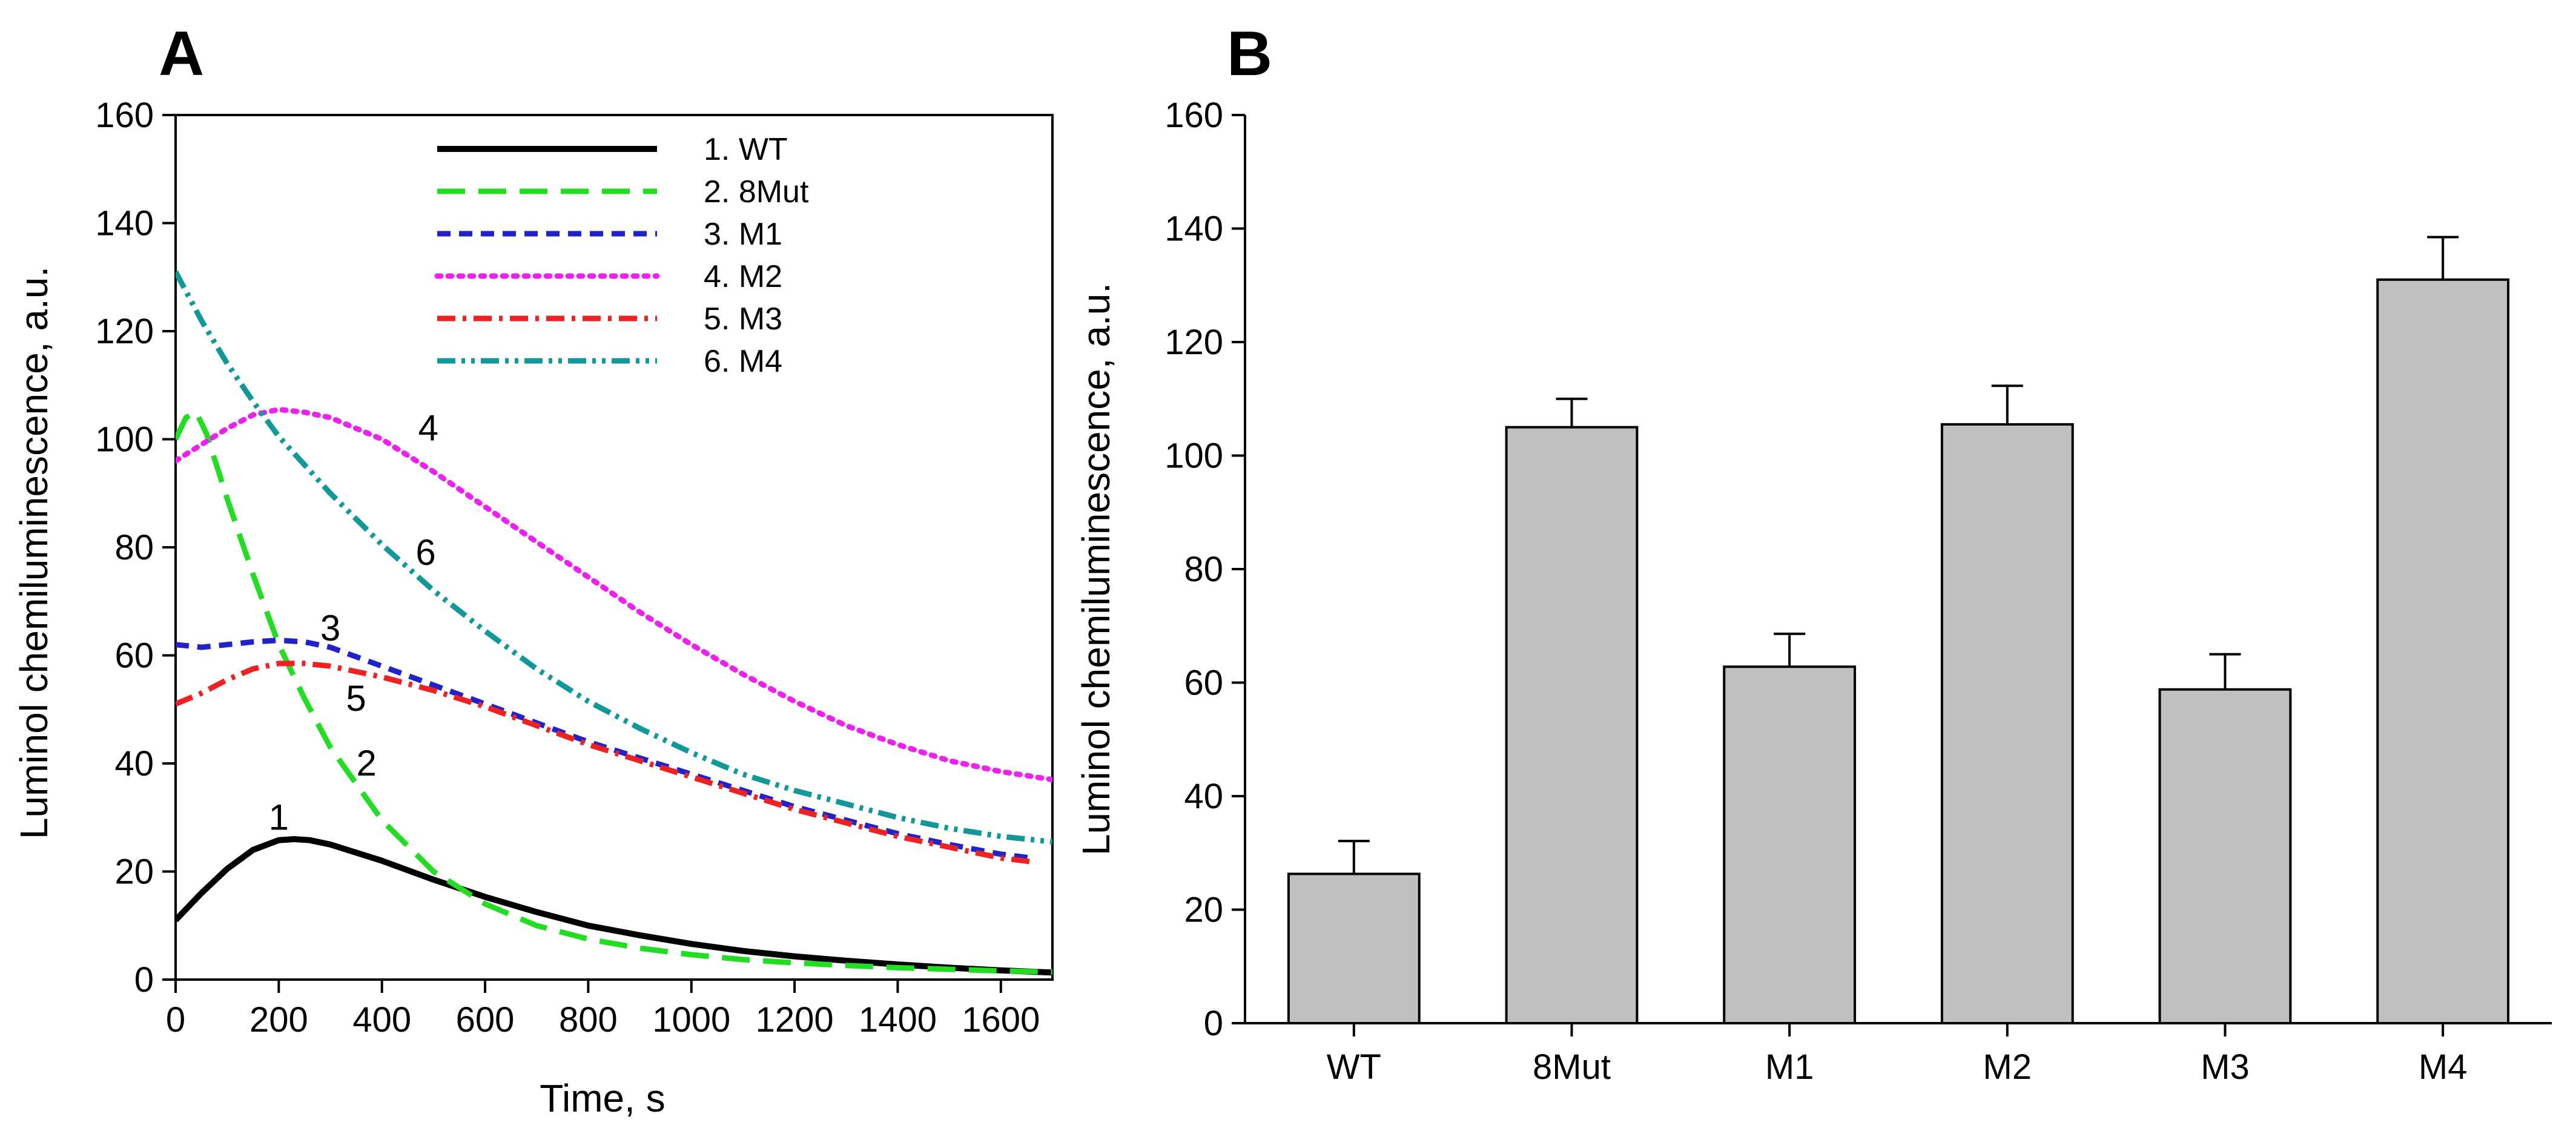 This screenshot has height=1137, width=2576. I want to click on panel-a-letter: A, so click(181, 54).